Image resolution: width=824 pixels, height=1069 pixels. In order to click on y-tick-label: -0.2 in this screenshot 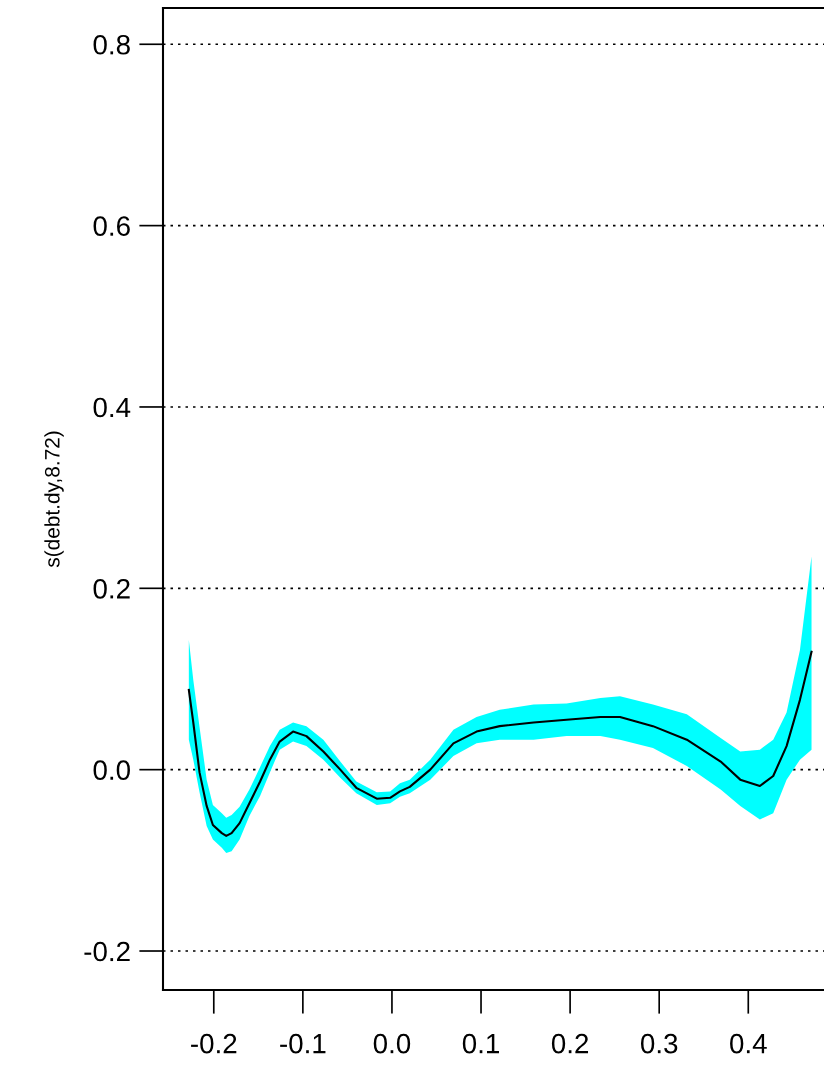, I will do `click(107, 951)`.